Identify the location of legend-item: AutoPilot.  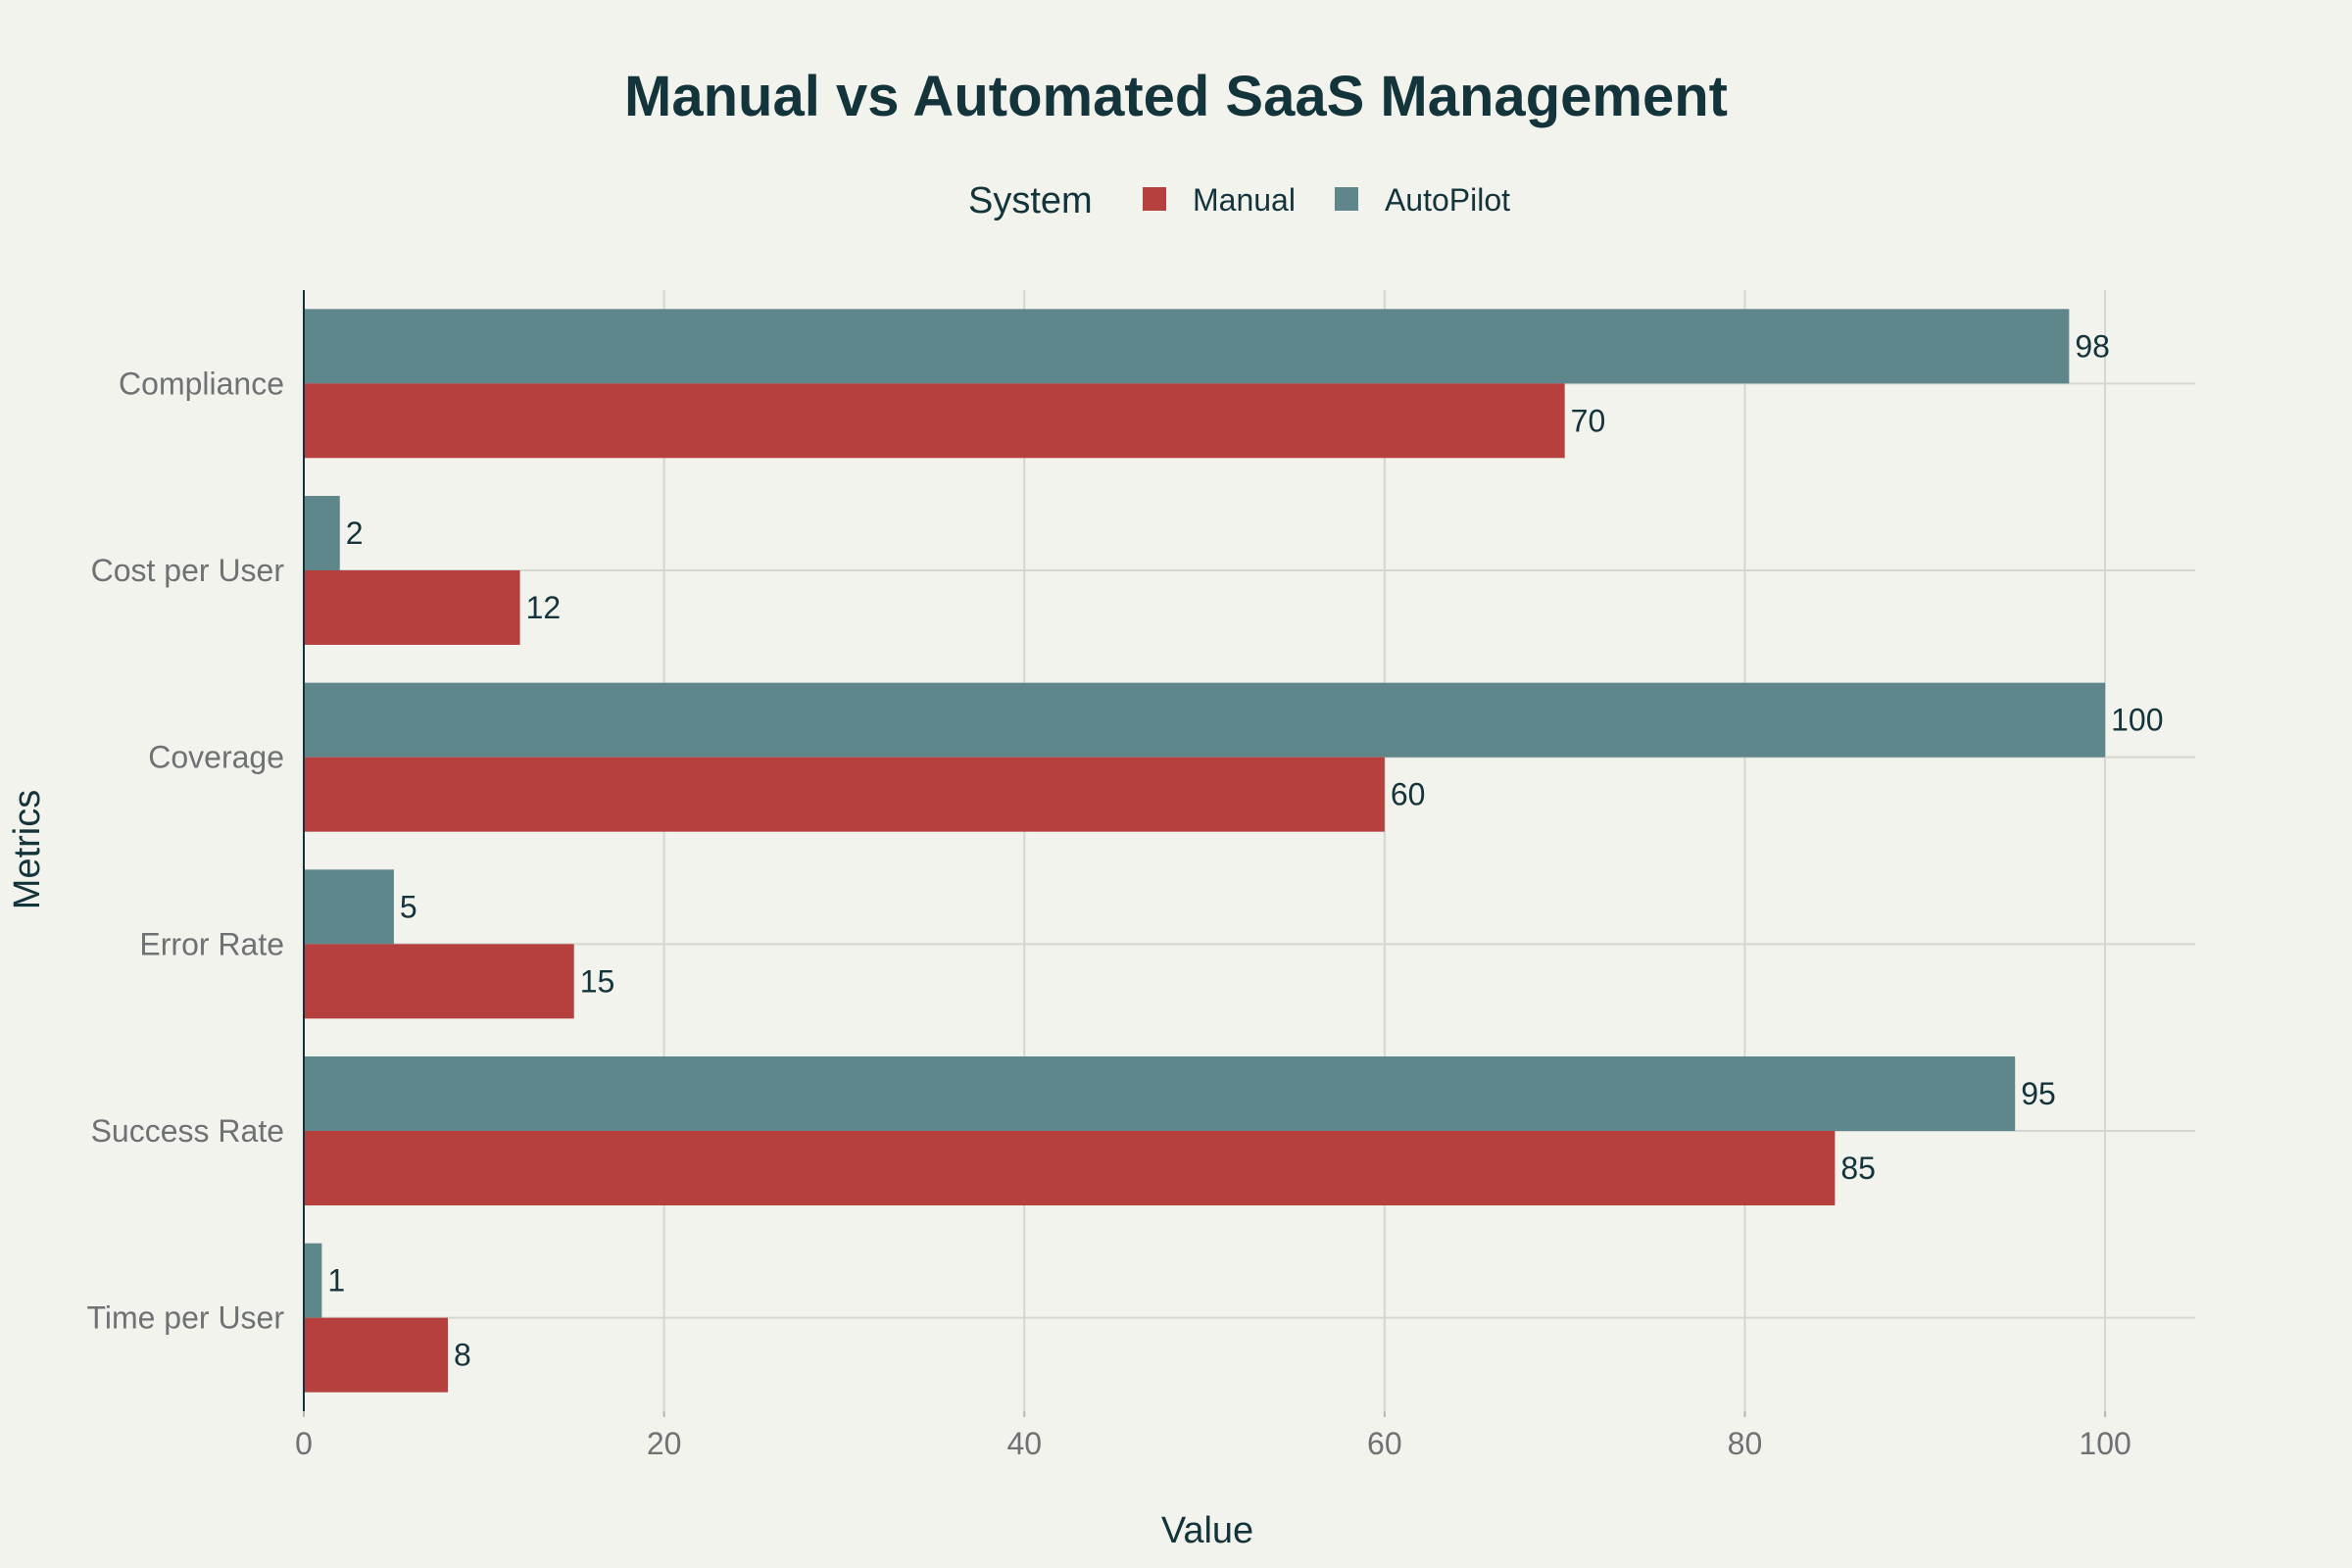
(1422, 200).